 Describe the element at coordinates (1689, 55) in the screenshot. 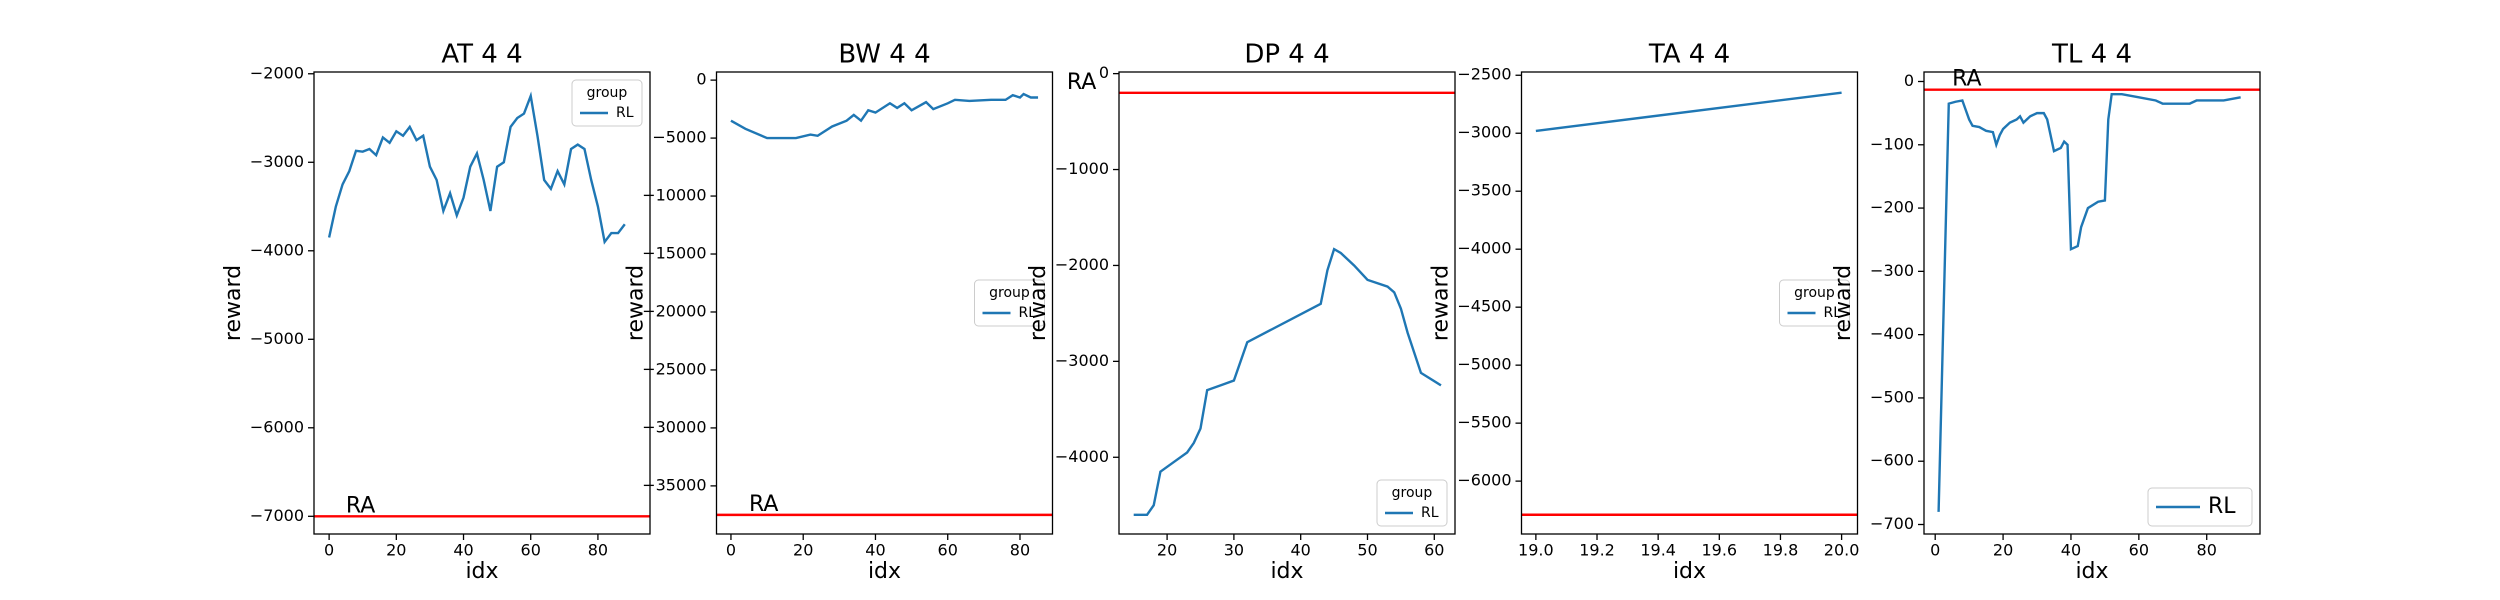

I see `chart-title: TA 4 4` at that location.